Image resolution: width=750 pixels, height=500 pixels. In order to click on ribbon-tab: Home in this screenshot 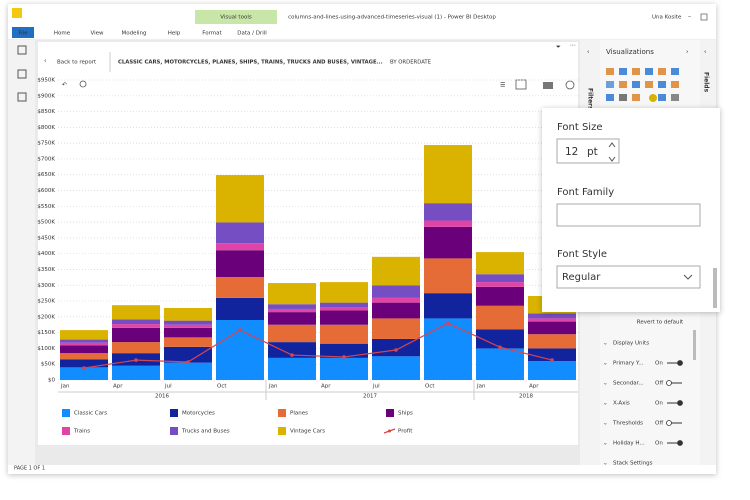, I will do `click(62, 34)`.